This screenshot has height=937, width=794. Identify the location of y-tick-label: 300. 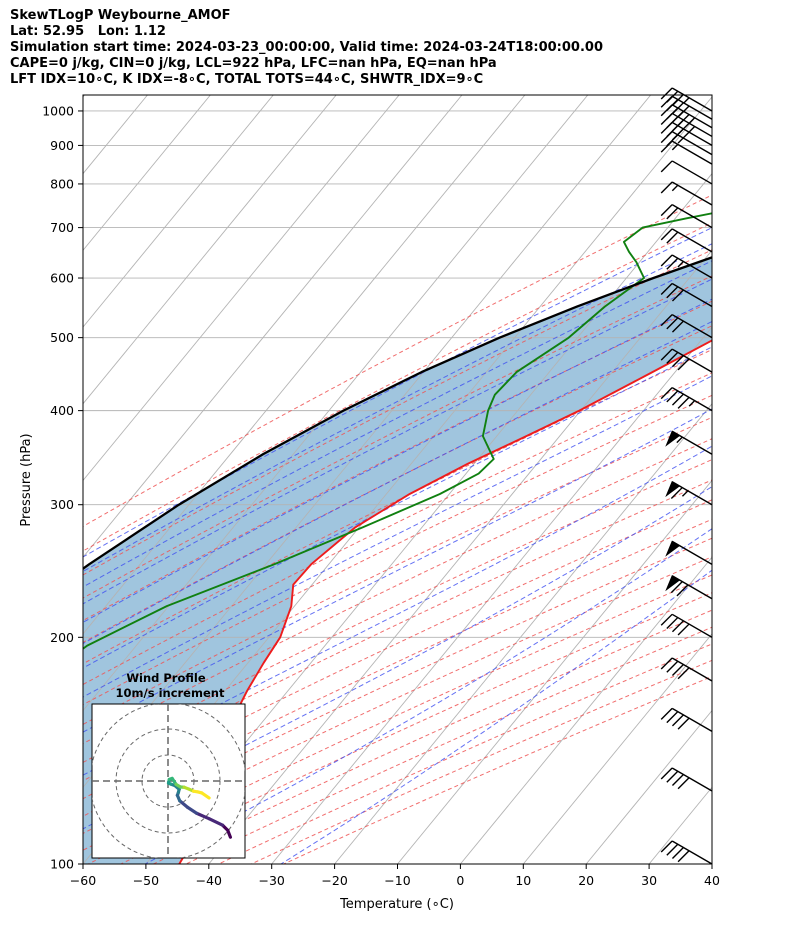
(62, 504).